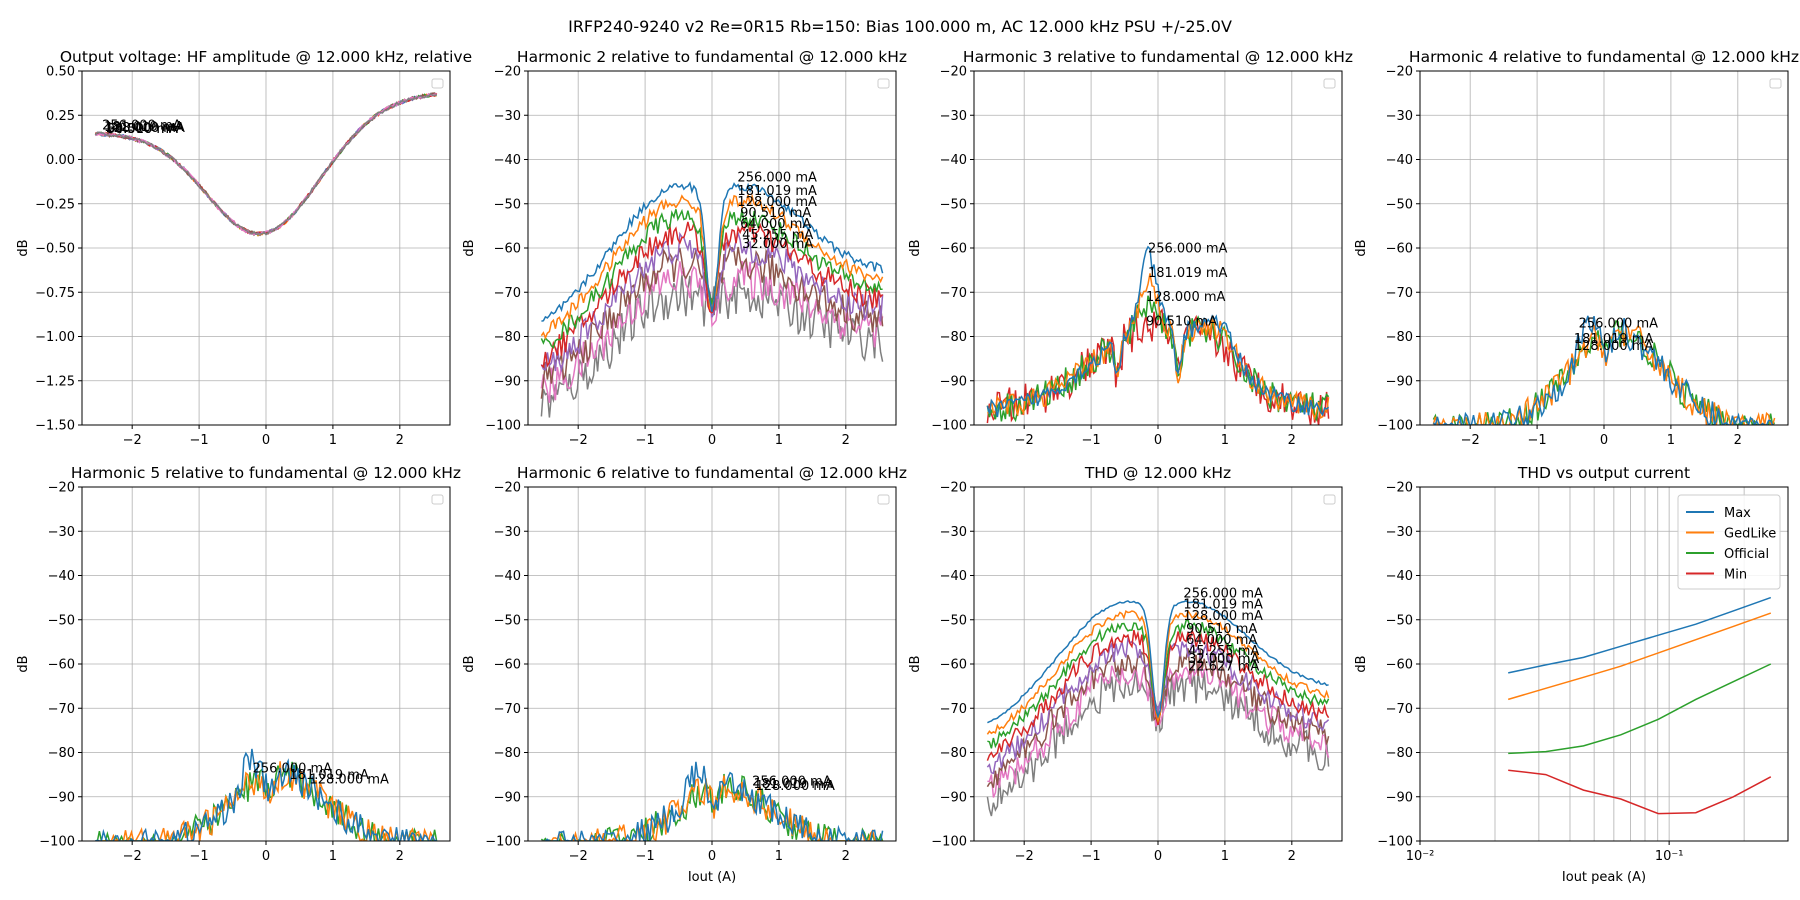 The image size is (1800, 900). Describe the element at coordinates (55, 381) in the screenshot. I see `y-tick-label: −1.25` at that location.